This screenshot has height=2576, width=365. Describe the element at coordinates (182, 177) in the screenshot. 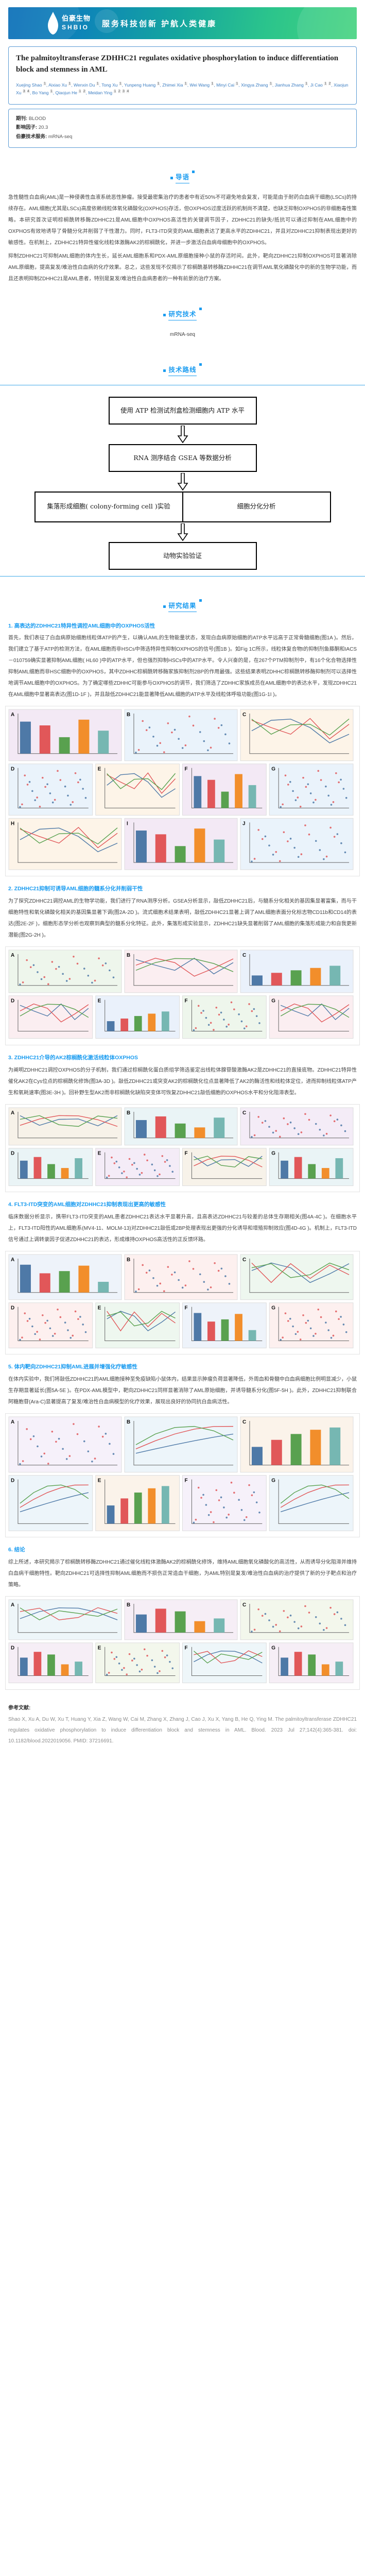

I see `section-heading-intro: 导语` at that location.